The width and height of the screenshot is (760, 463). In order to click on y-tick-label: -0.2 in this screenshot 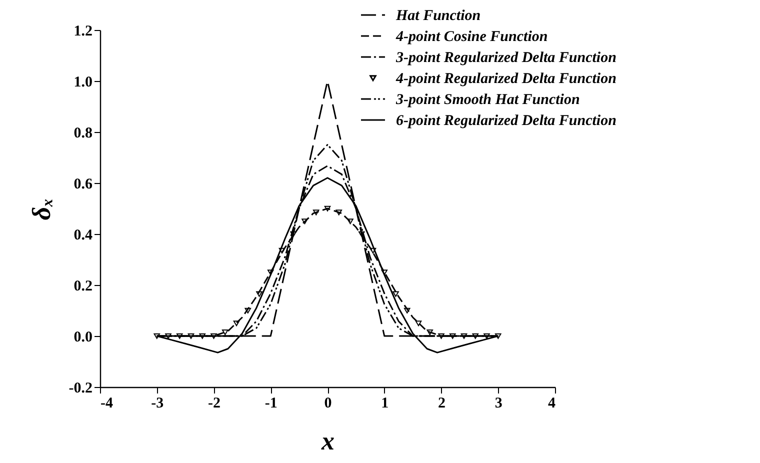, I will do `click(80, 388)`.